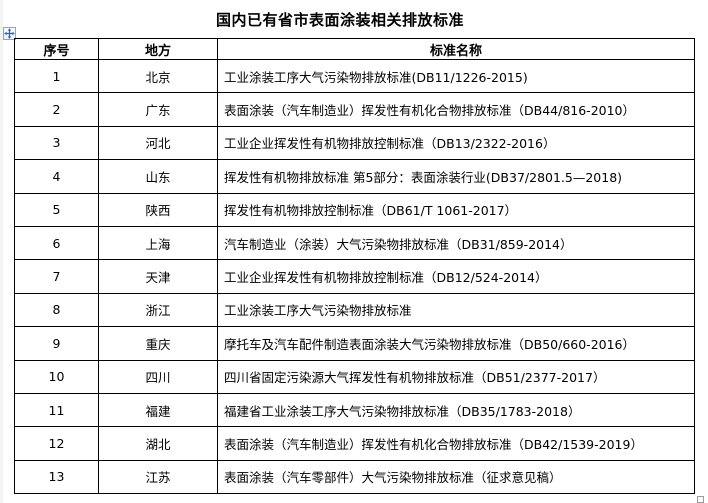 This screenshot has width=708, height=503. What do you see at coordinates (158, 276) in the screenshot?
I see `cell-region: 天津` at bounding box center [158, 276].